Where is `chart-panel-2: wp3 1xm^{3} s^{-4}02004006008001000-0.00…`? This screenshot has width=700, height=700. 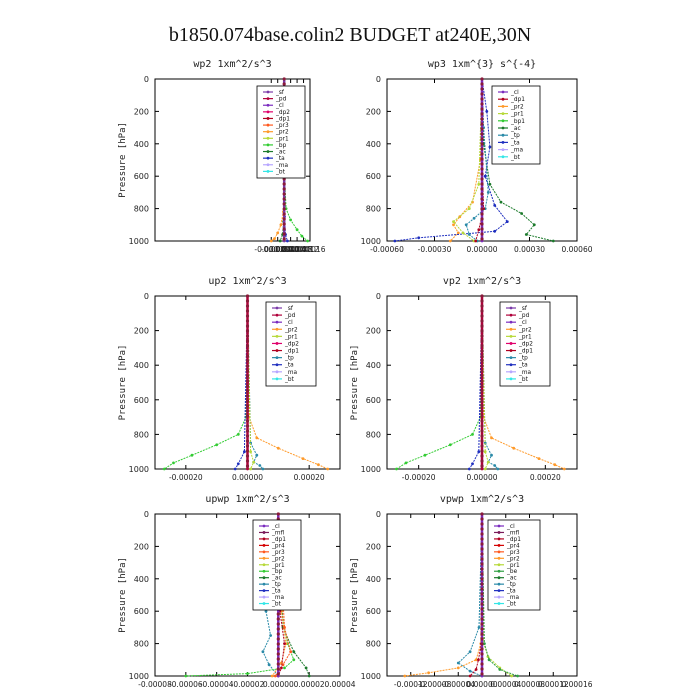 chart-panel-2: wp3 1xm^{3} s^{-4}02004006008001000-0.00… is located at coordinates (477, 156).